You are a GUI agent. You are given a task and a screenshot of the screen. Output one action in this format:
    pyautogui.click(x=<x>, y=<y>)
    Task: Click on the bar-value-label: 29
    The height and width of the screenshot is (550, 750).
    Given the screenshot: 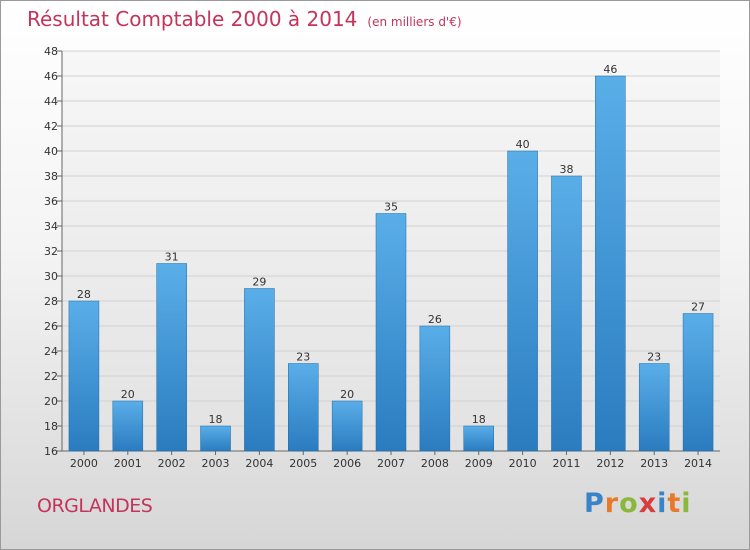 What is the action you would take?
    pyautogui.click(x=259, y=282)
    